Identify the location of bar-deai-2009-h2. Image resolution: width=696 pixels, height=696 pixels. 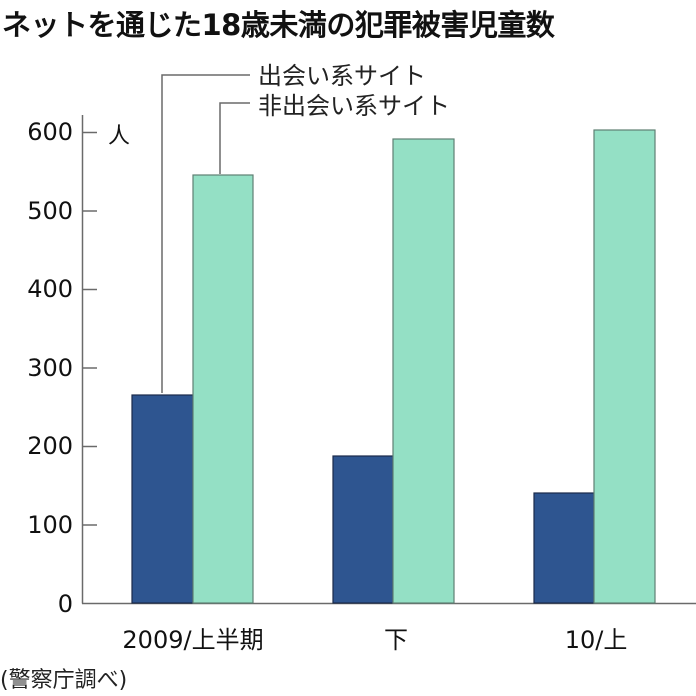
(363, 529).